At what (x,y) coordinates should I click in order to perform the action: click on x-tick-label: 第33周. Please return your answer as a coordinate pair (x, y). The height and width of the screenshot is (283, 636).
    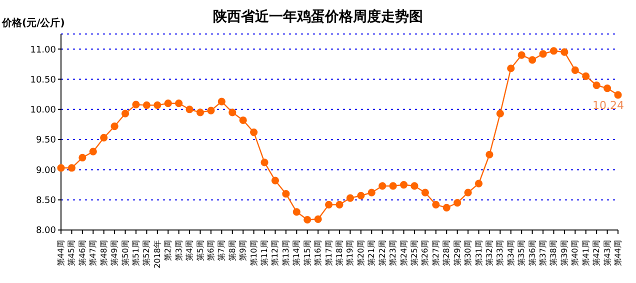
    Looking at the image, I should click on (500, 253).